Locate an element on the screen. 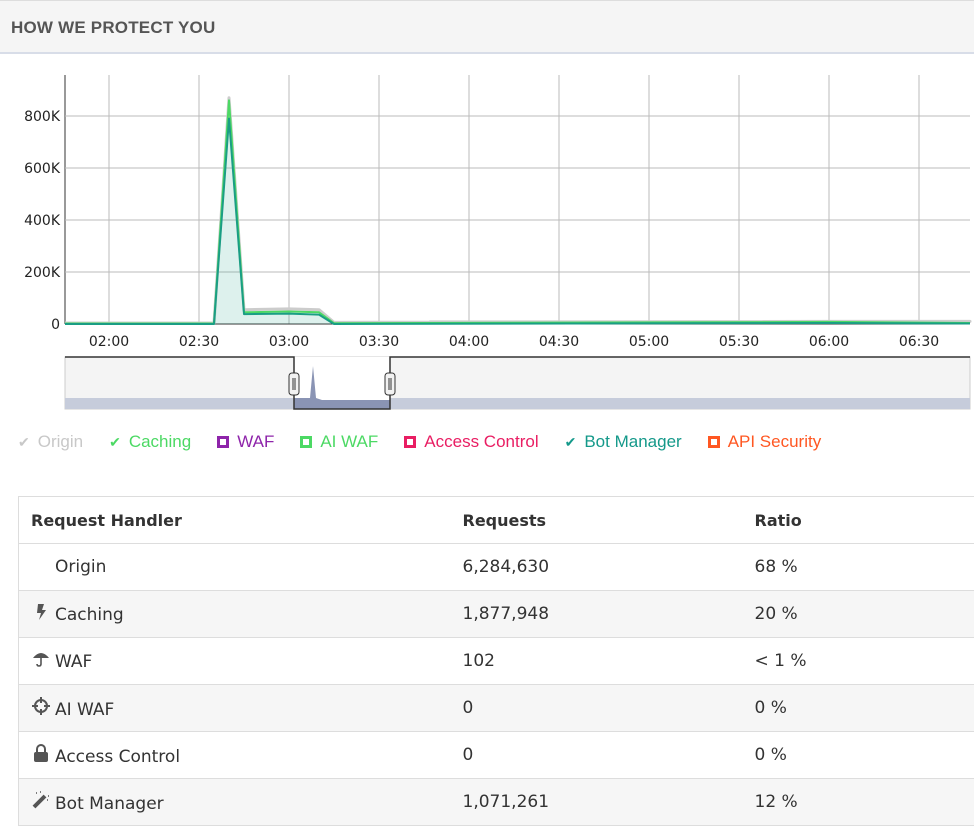  requests-value: 1,071,261 is located at coordinates (609, 802).